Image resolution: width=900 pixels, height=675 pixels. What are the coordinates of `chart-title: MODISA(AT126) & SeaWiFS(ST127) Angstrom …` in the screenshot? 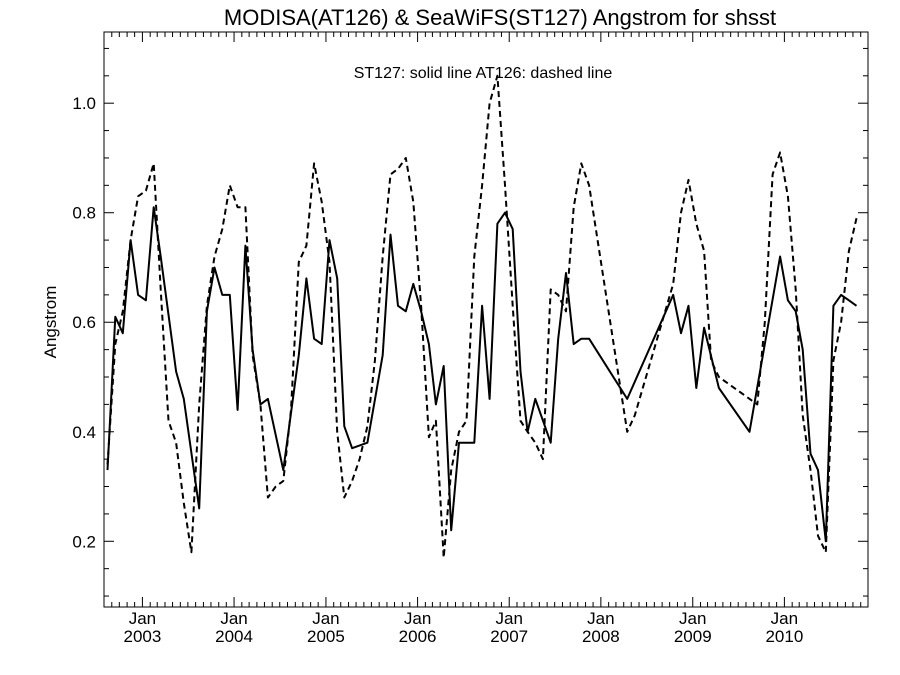 It's located at (500, 17).